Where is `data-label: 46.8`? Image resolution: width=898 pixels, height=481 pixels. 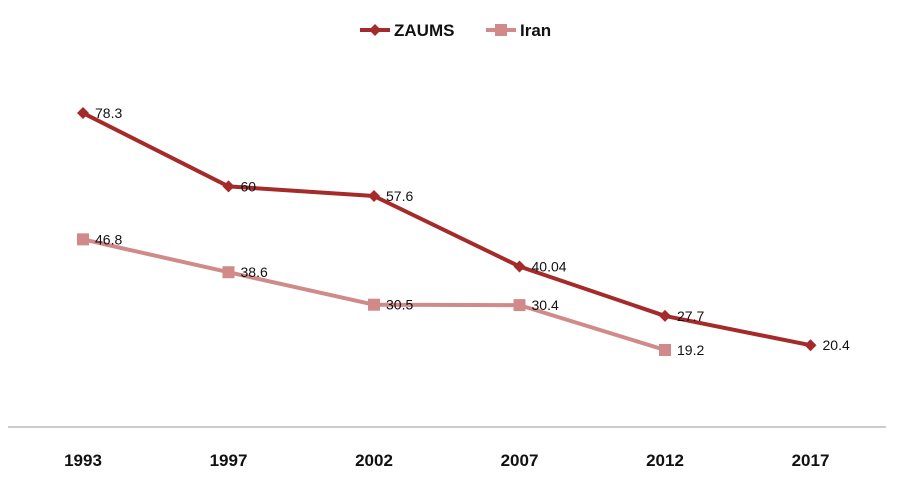 data-label: 46.8 is located at coordinates (108, 239).